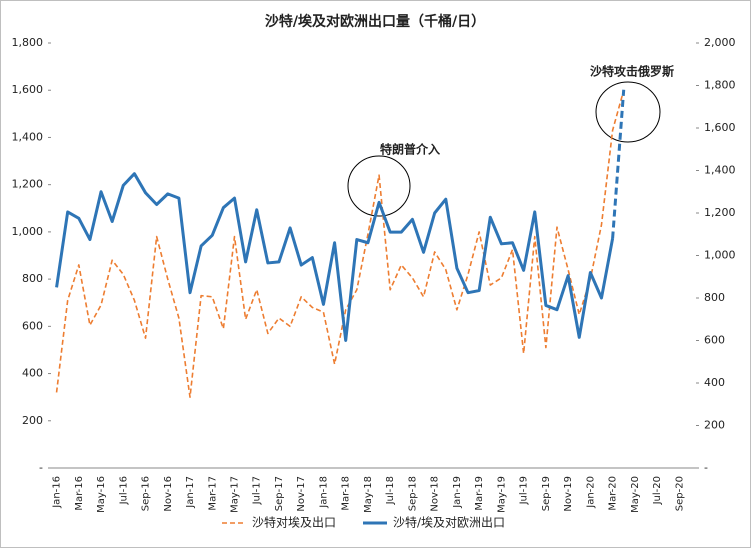 This screenshot has width=751, height=548. What do you see at coordinates (168, 494) in the screenshot?
I see `x-tick-label: Nov-16` at bounding box center [168, 494].